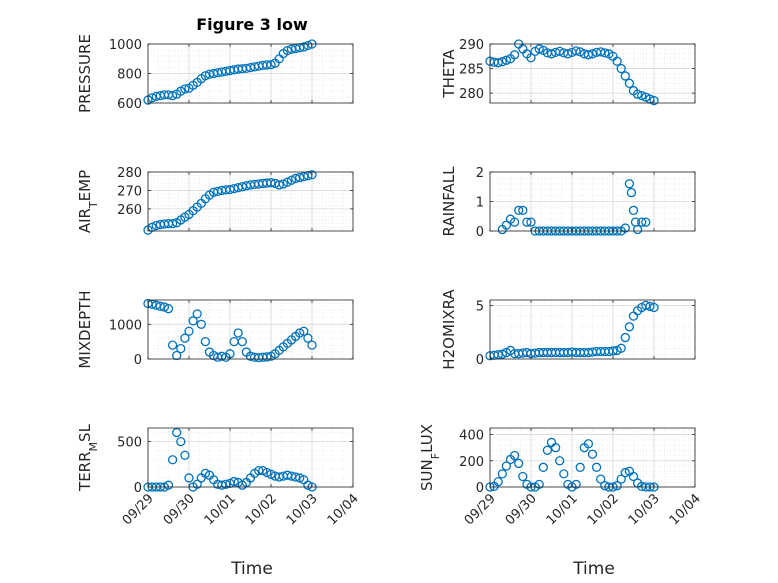  Describe the element at coordinates (250, 329) in the screenshot. I see `axes-box` at that location.